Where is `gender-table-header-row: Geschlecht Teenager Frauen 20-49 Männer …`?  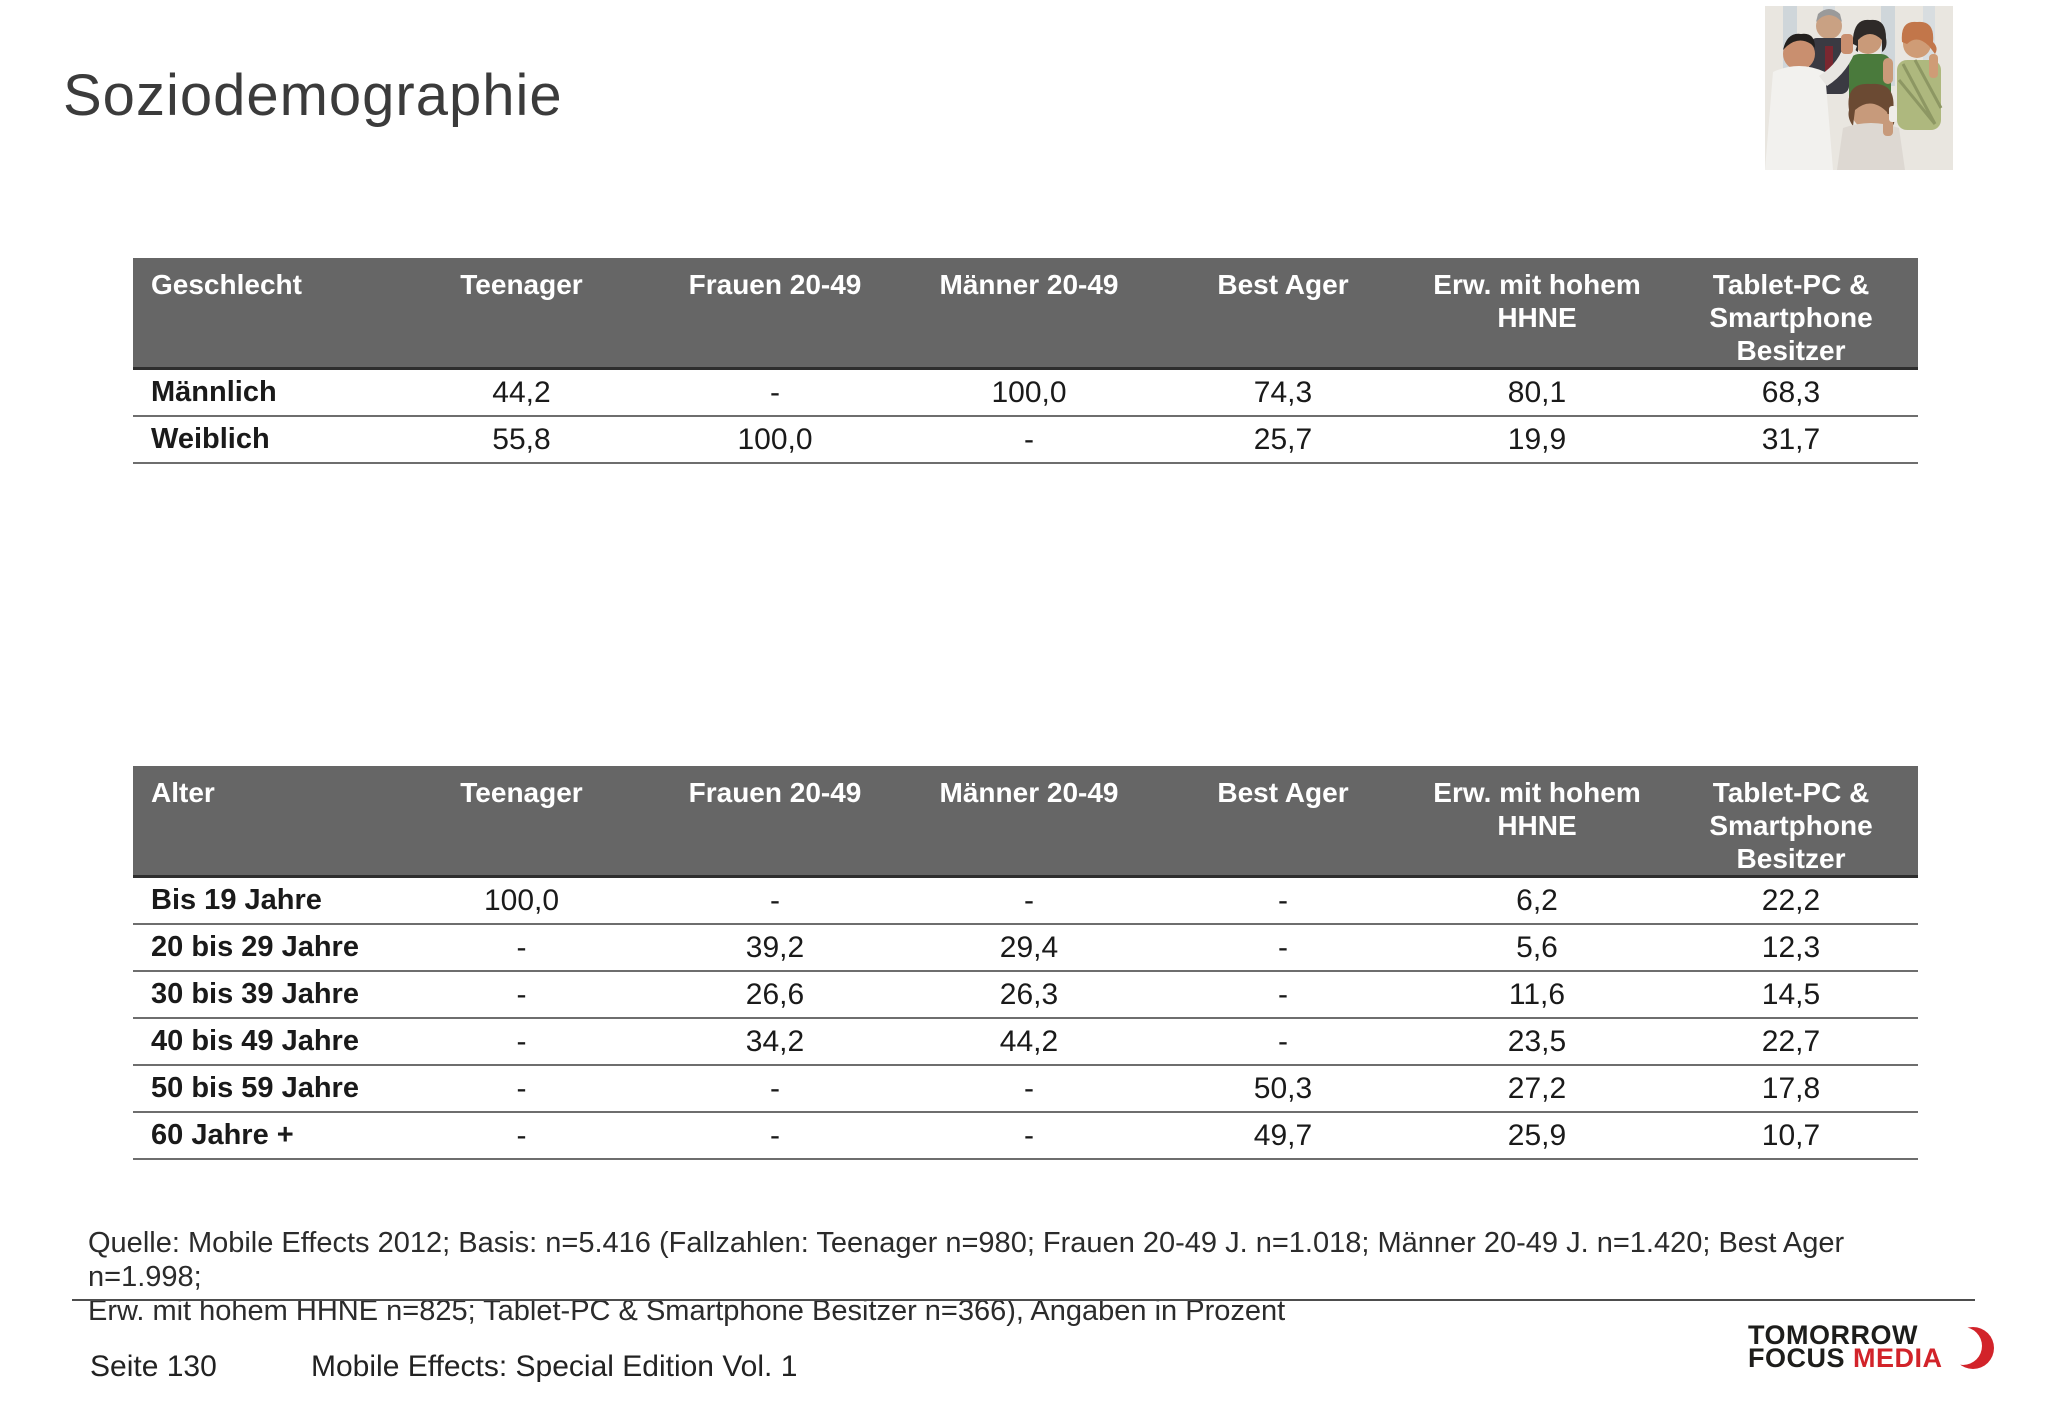
gender-table-header-row: Geschlecht Teenager Frauen 20-49 Männer … is located at coordinates (1025, 314).